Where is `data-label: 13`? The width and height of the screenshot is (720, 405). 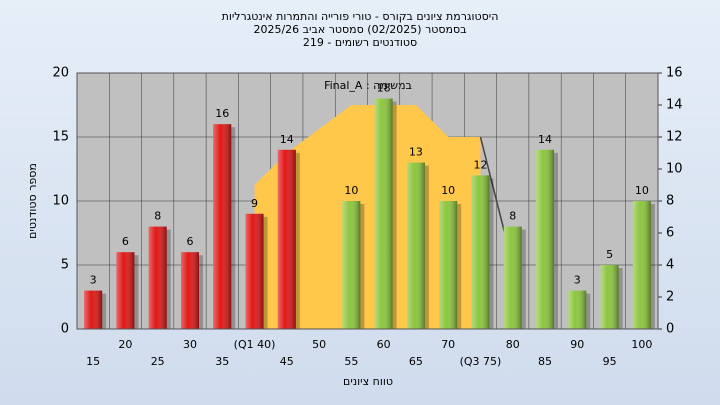
data-label: 13 is located at coordinates (416, 152).